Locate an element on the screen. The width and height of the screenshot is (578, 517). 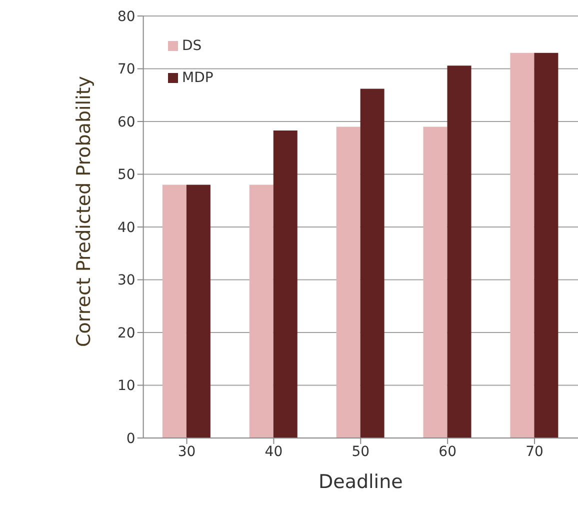
y-tick-label: 50 is located at coordinates (126, 175).